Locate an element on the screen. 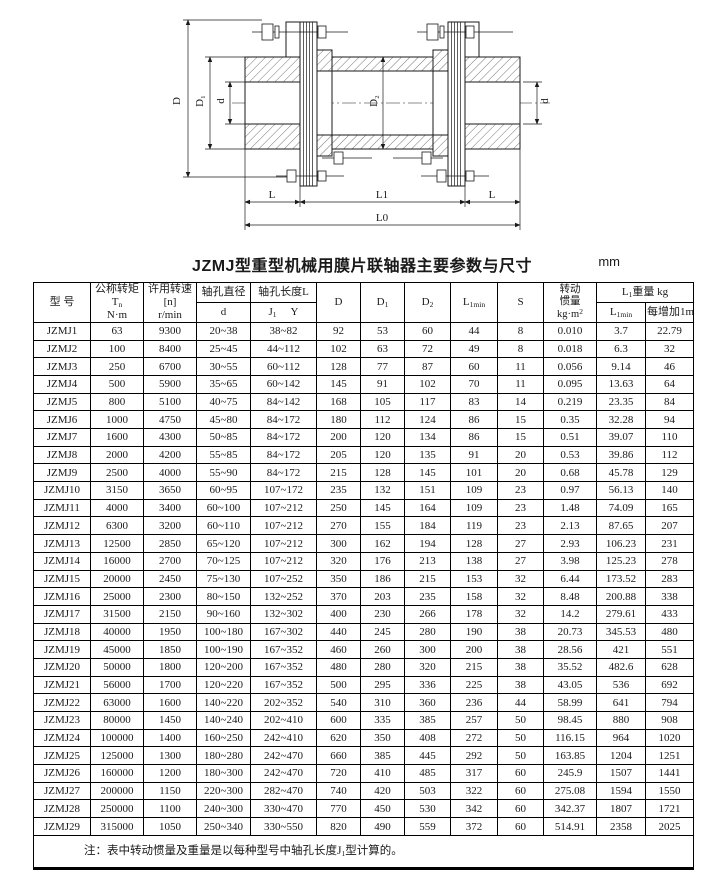  coupling-drawing-svg: D D₁ d D₂ d L L1 L L0 is located at coordinates (361, 124).